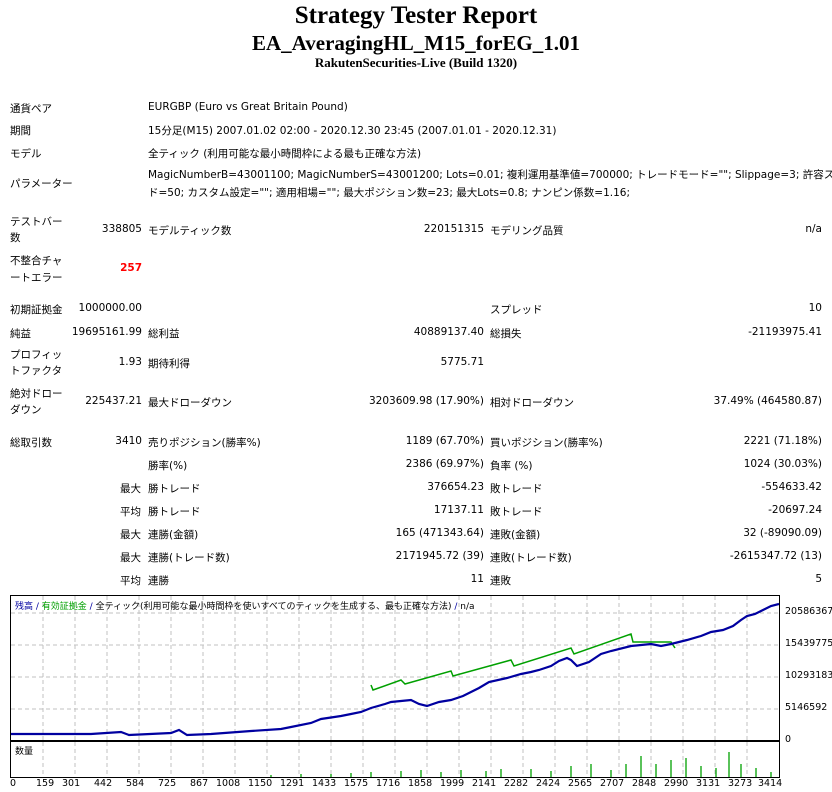 The image size is (832, 792). Describe the element at coordinates (546, 443) in the screenshot. I see `long-label: 買いポジション(勝率%)` at that location.